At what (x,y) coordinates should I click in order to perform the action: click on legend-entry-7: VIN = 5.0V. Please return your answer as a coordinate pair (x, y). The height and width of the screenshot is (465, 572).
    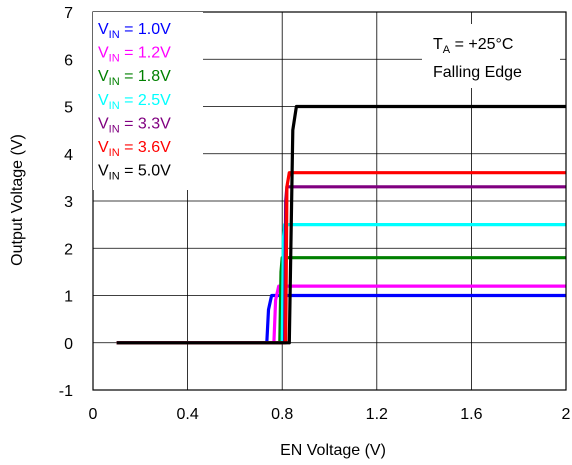
    Looking at the image, I should click on (134, 173).